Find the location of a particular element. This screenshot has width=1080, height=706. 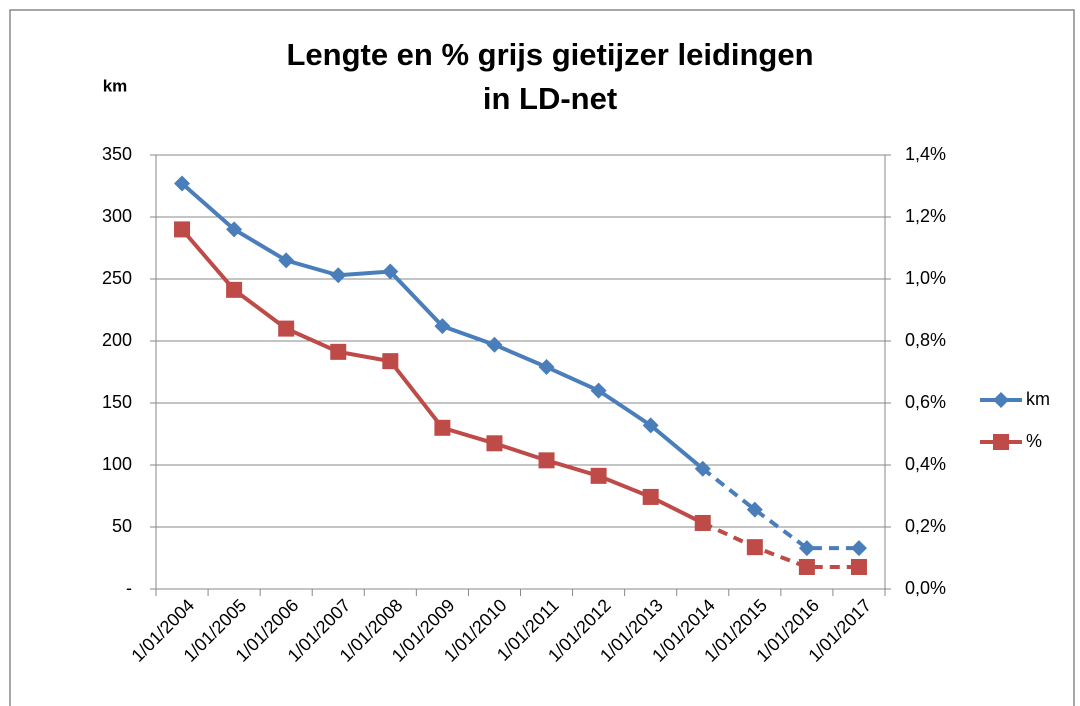

legend-label: km is located at coordinates (1038, 399).